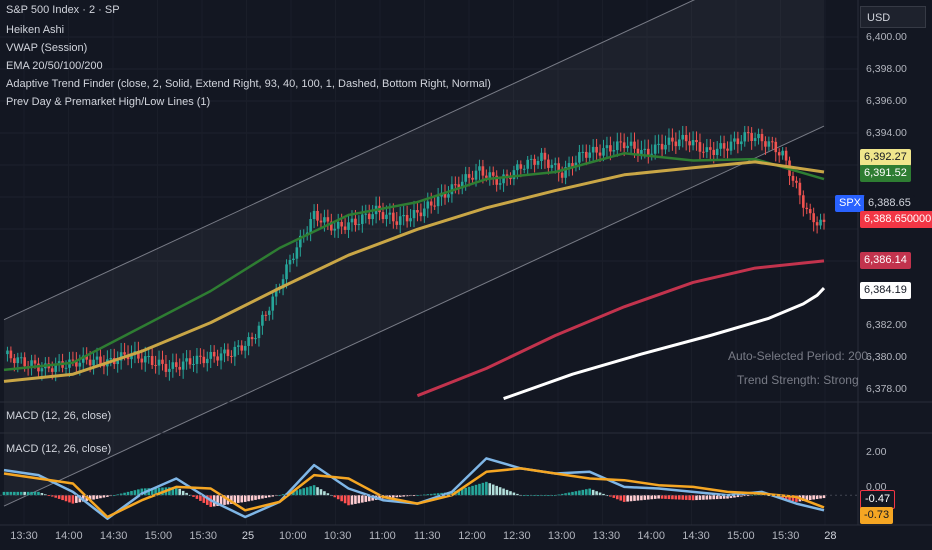 This screenshot has width=932, height=550. What do you see at coordinates (876, 452) in the screenshot?
I see `macd-tick: 2.00` at bounding box center [876, 452].